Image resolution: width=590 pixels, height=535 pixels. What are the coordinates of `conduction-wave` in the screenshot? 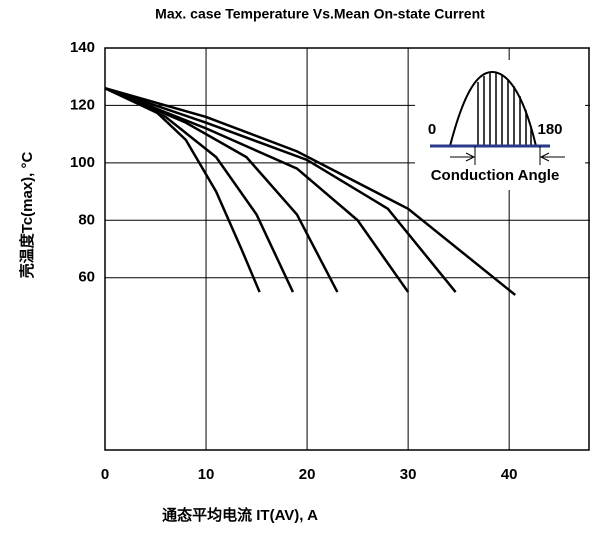 It's located at (493, 108).